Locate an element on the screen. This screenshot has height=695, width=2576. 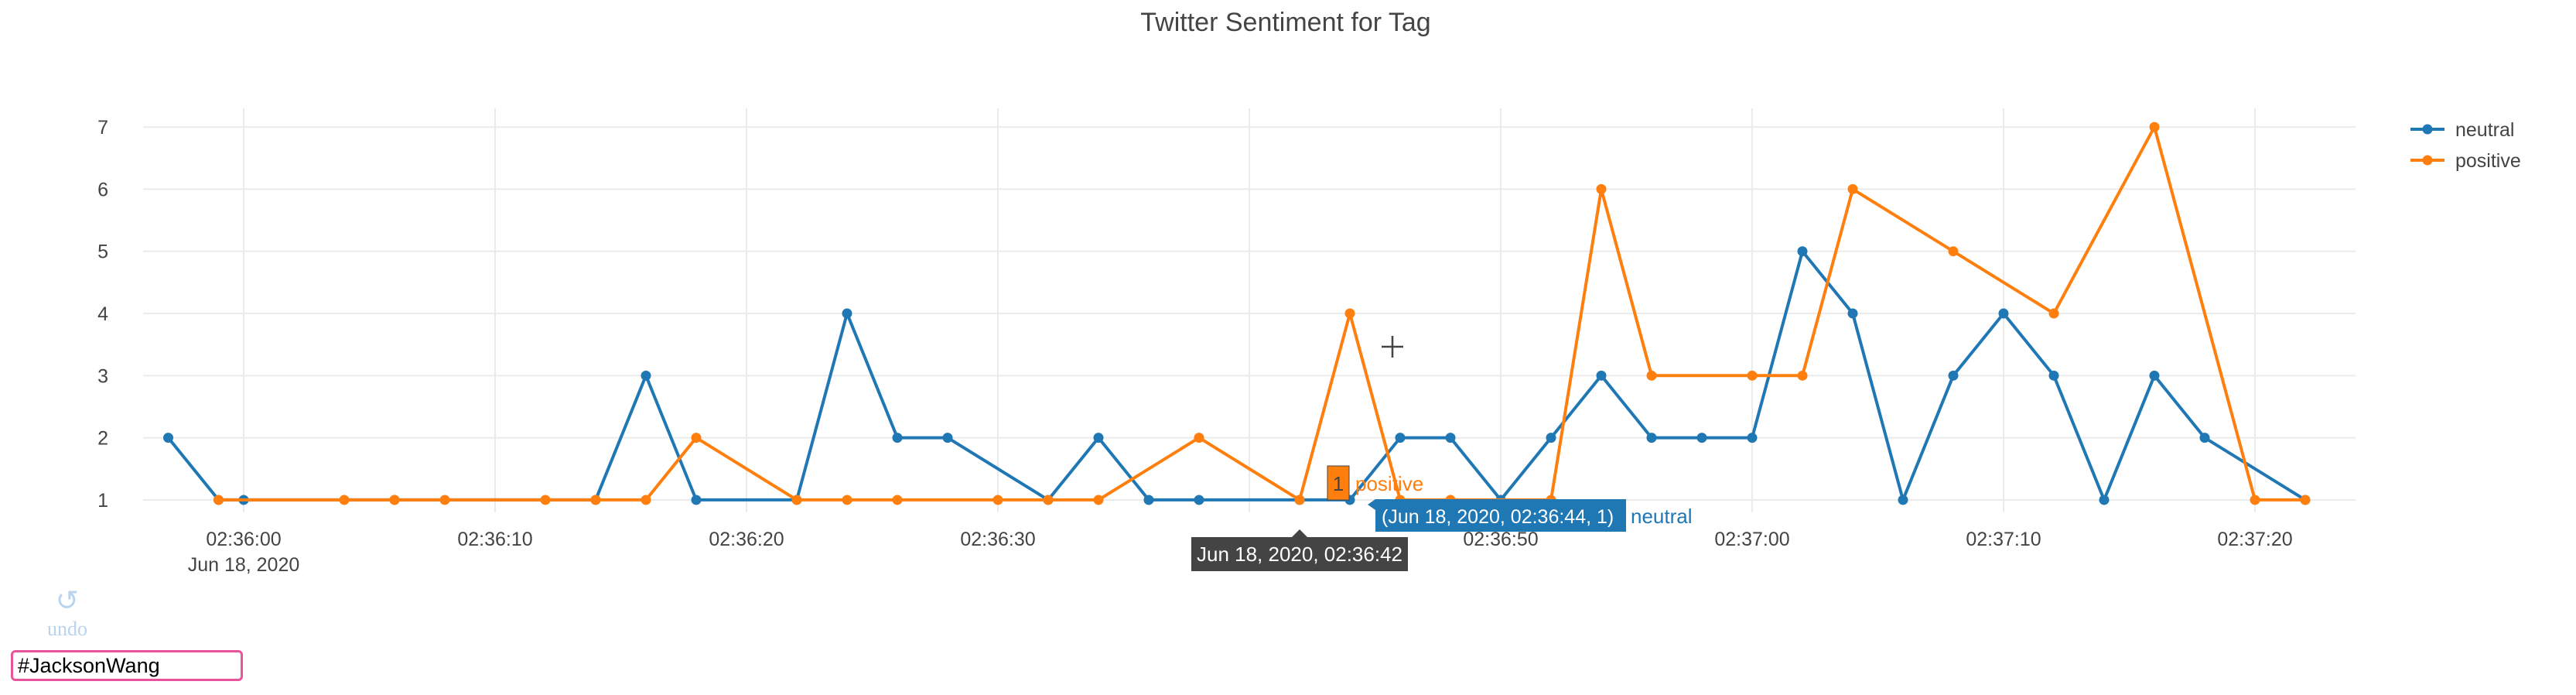
hover-x-label: Jun 18, 2020, 02:36:42 is located at coordinates (1299, 554).